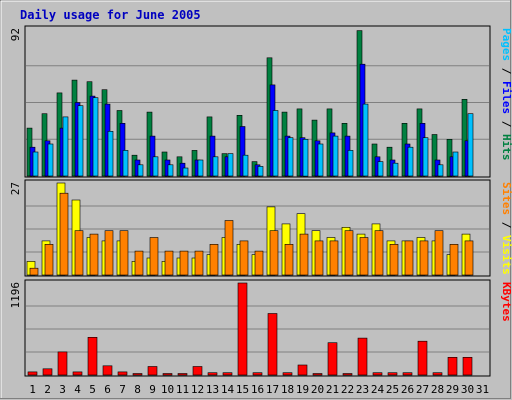 This screenshot has height=400, width=512. What do you see at coordinates (506, 302) in the screenshot?
I see `kbytes-panel-series-label: KBytes` at bounding box center [506, 302].